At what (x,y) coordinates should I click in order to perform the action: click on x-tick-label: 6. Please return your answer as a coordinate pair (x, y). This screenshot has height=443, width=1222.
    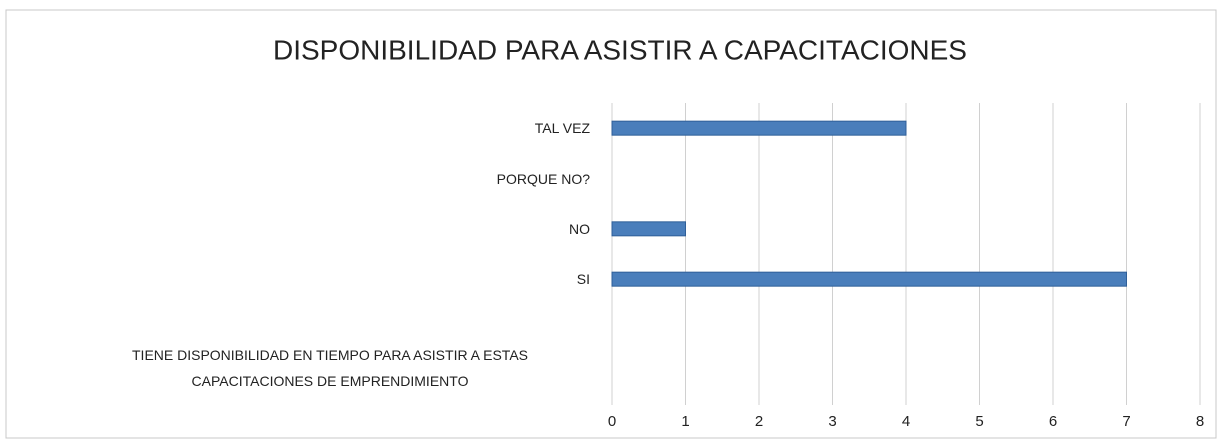
    Looking at the image, I should click on (1053, 421).